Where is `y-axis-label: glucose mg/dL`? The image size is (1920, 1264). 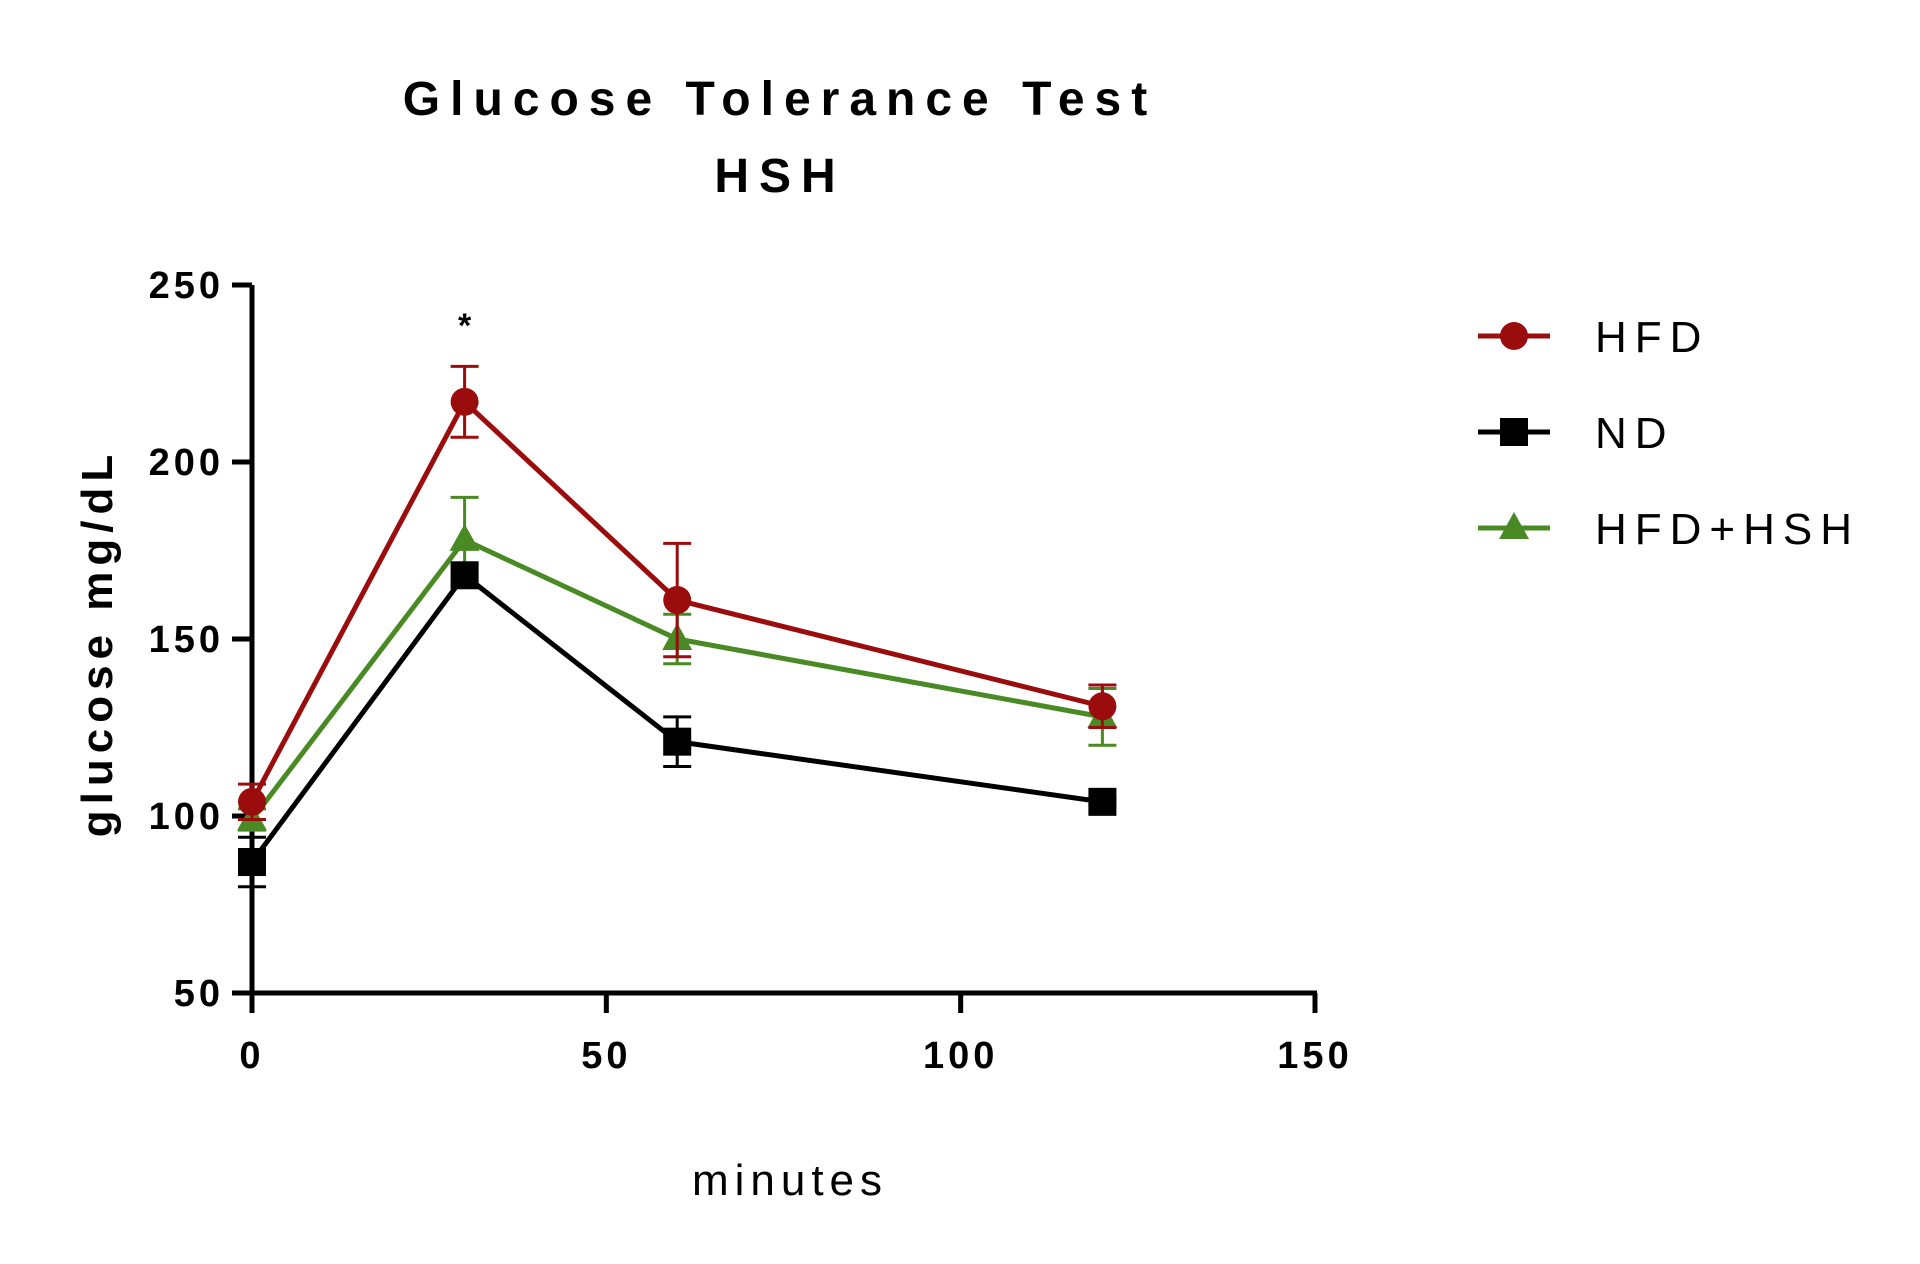
y-axis-label: glucose mg/dL is located at coordinates (97, 643).